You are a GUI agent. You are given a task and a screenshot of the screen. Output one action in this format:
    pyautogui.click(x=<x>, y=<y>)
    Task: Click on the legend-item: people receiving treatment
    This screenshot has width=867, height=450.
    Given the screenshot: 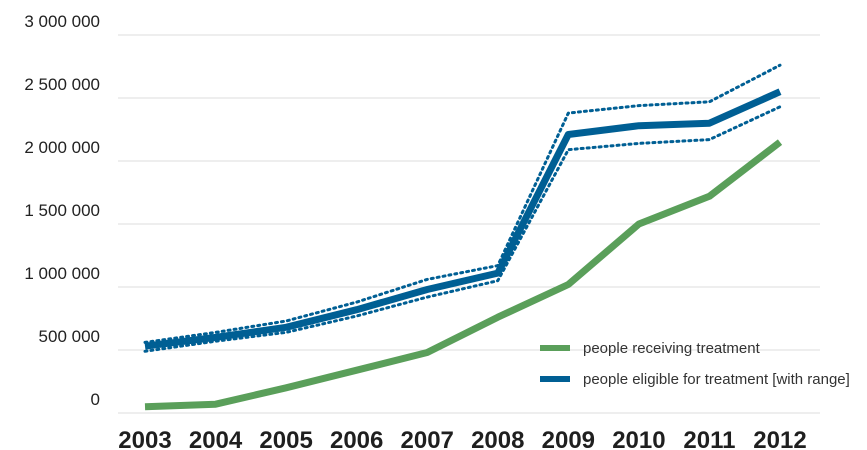 What is the action you would take?
    pyautogui.click(x=650, y=348)
    